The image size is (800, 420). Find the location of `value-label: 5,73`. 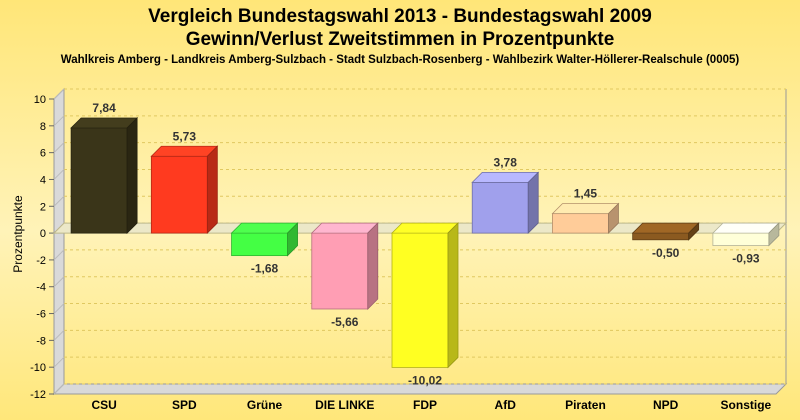

value-label: 5,73 is located at coordinates (185, 136).